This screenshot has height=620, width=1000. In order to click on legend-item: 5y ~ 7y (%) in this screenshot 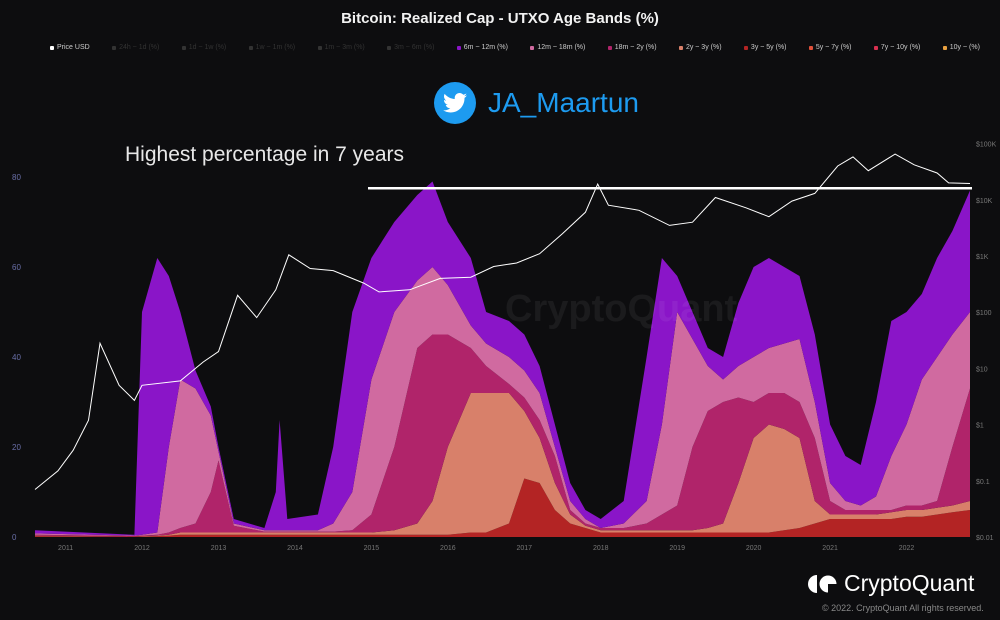, I will do `click(830, 47)`.